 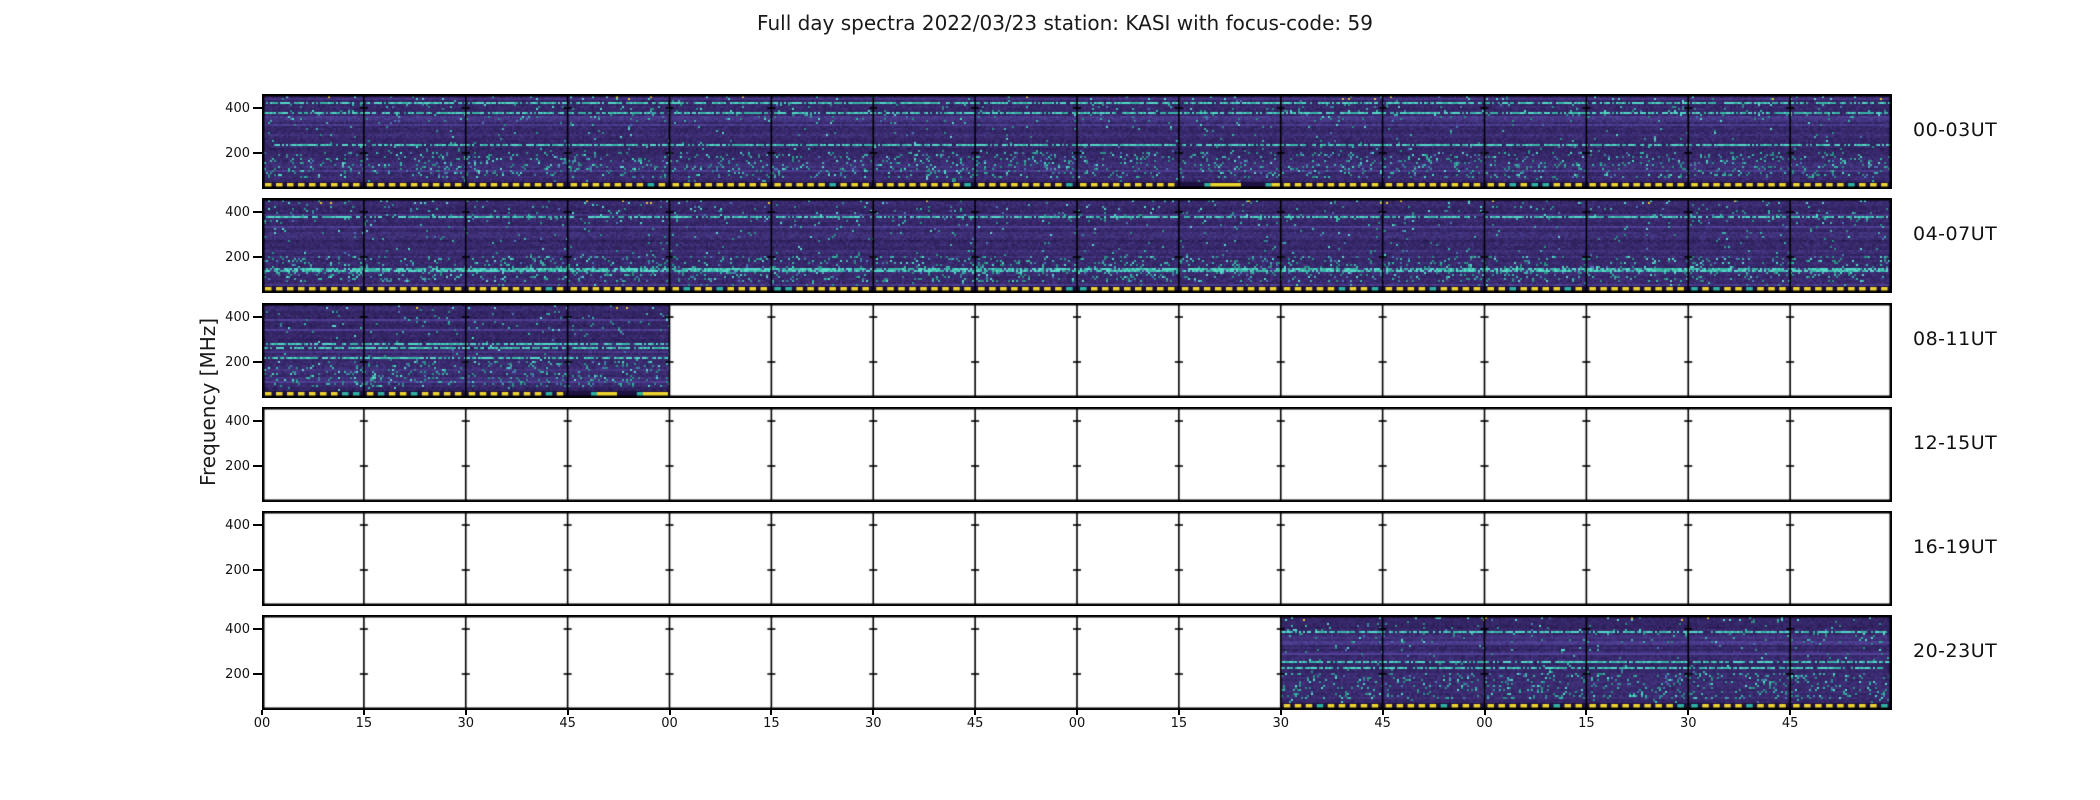 I want to click on row-label-04-07ut: 04-07UT, so click(x=1955, y=234).